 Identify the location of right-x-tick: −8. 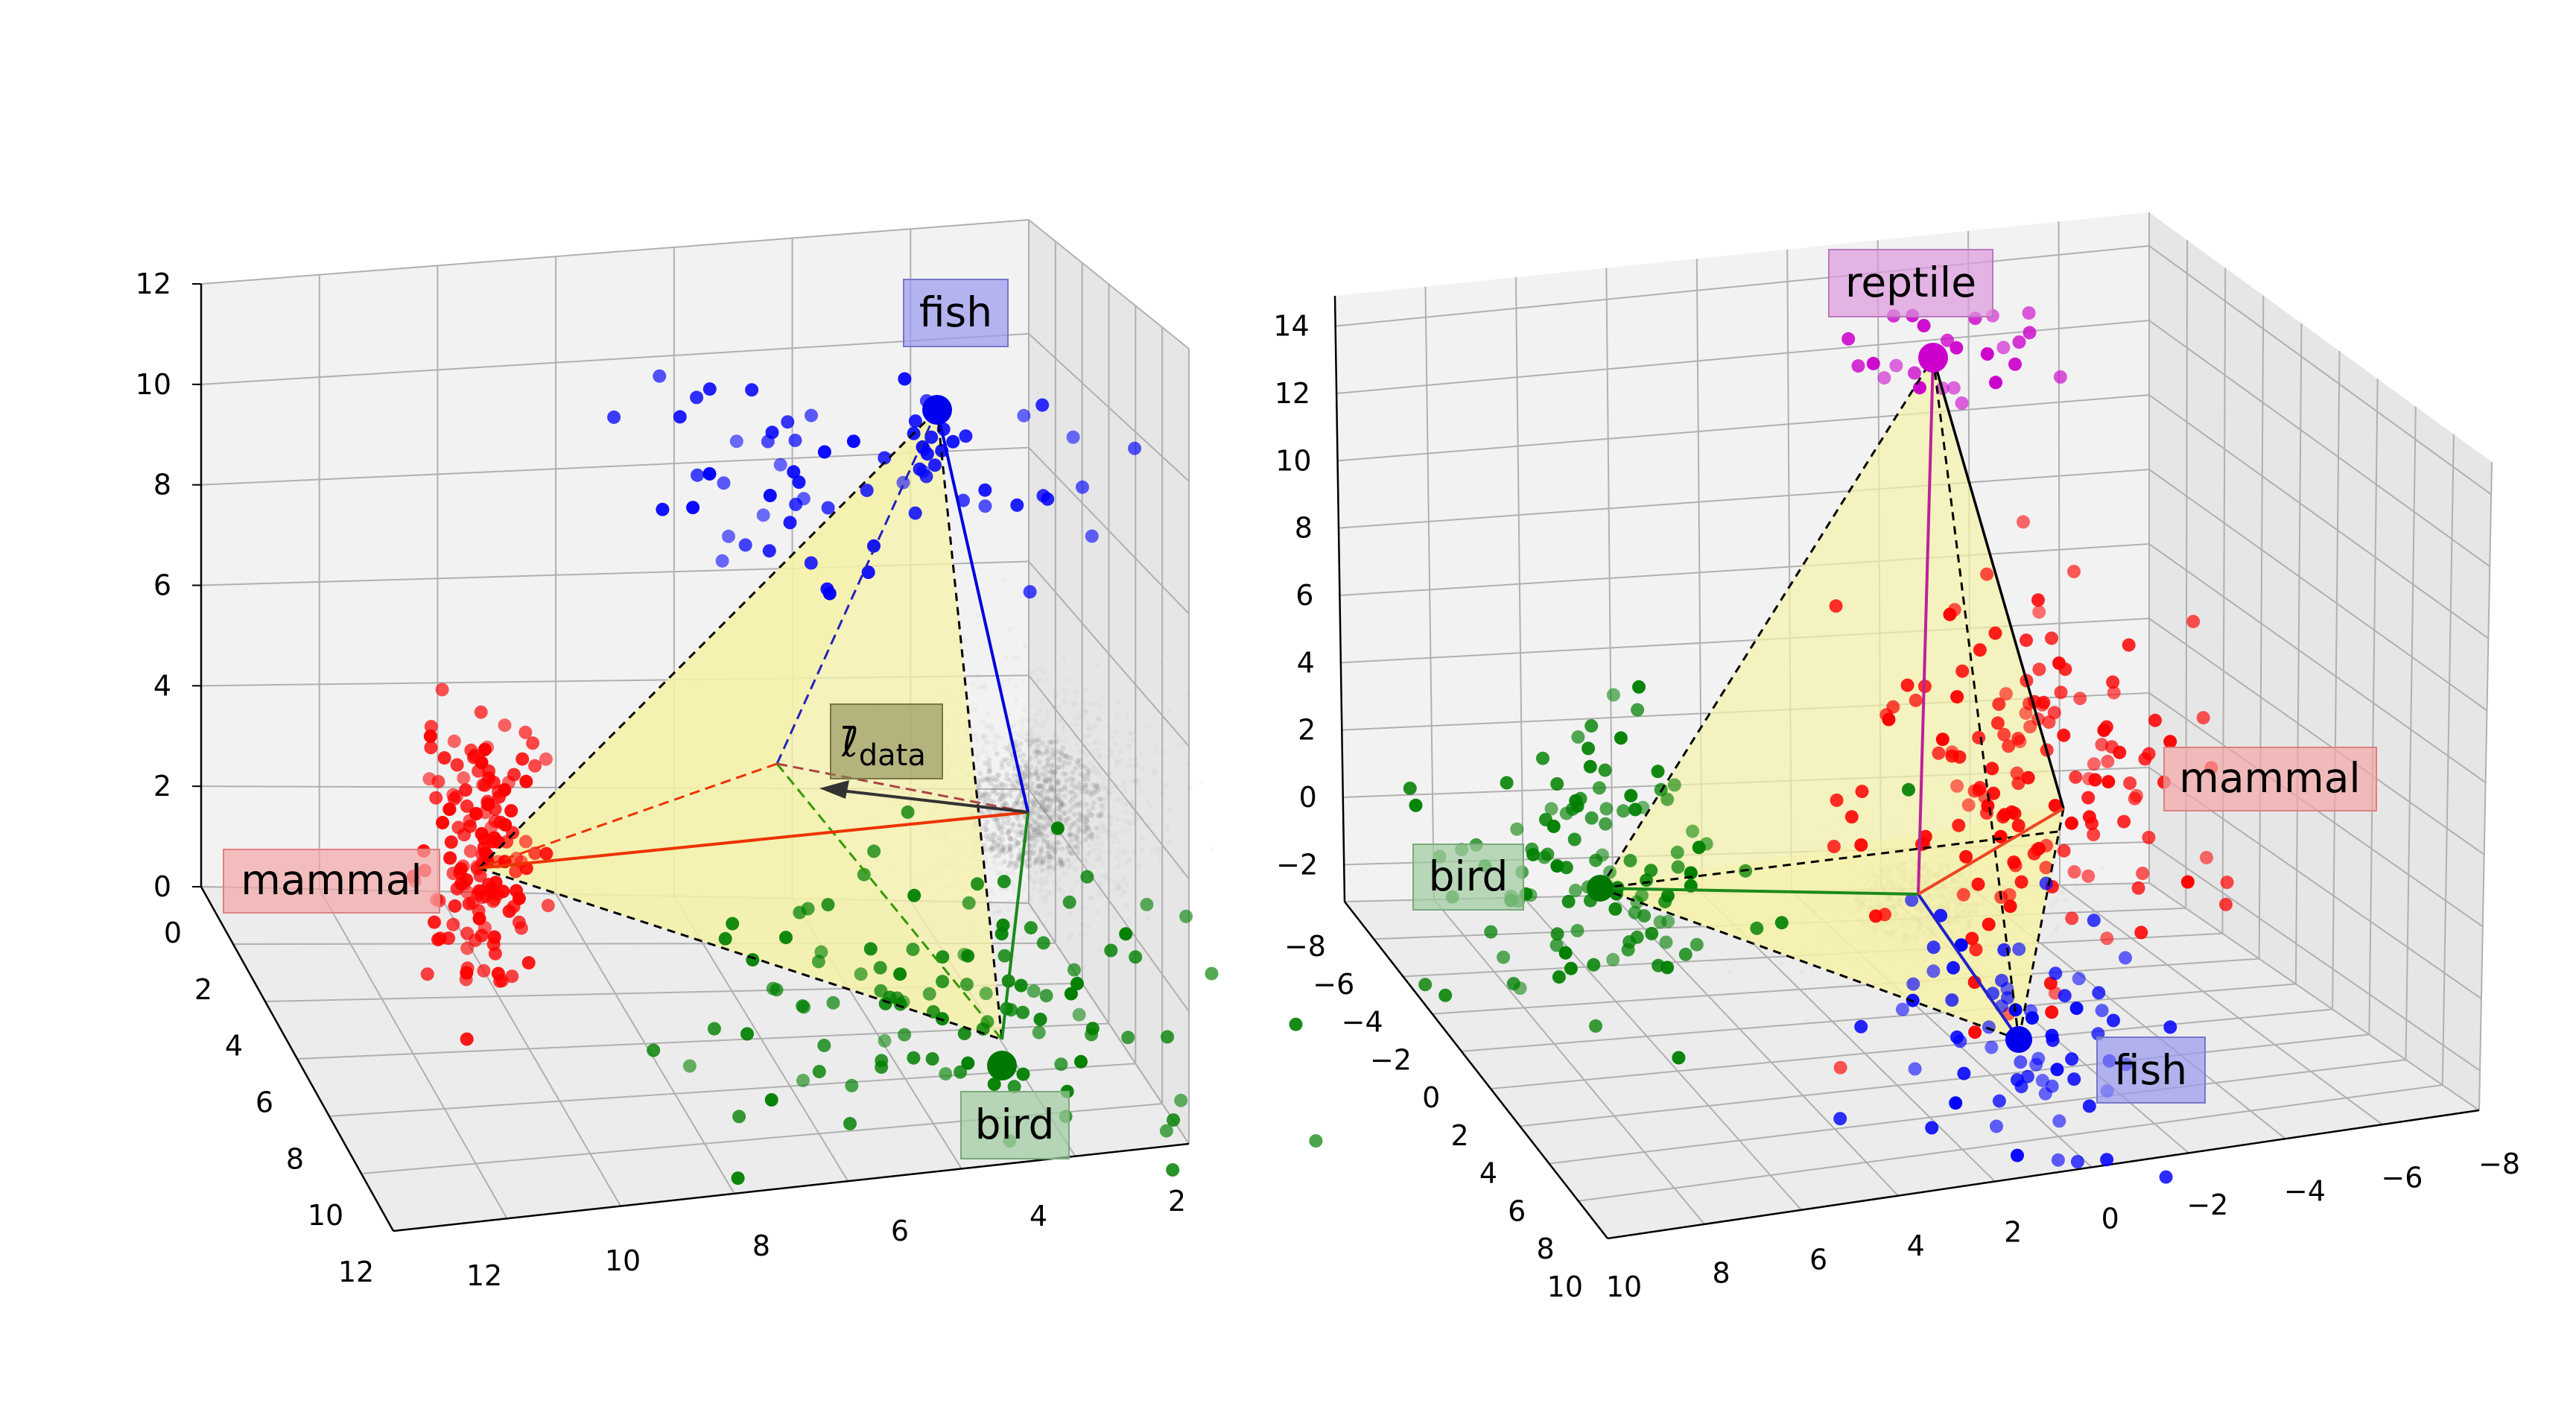
(2499, 1164).